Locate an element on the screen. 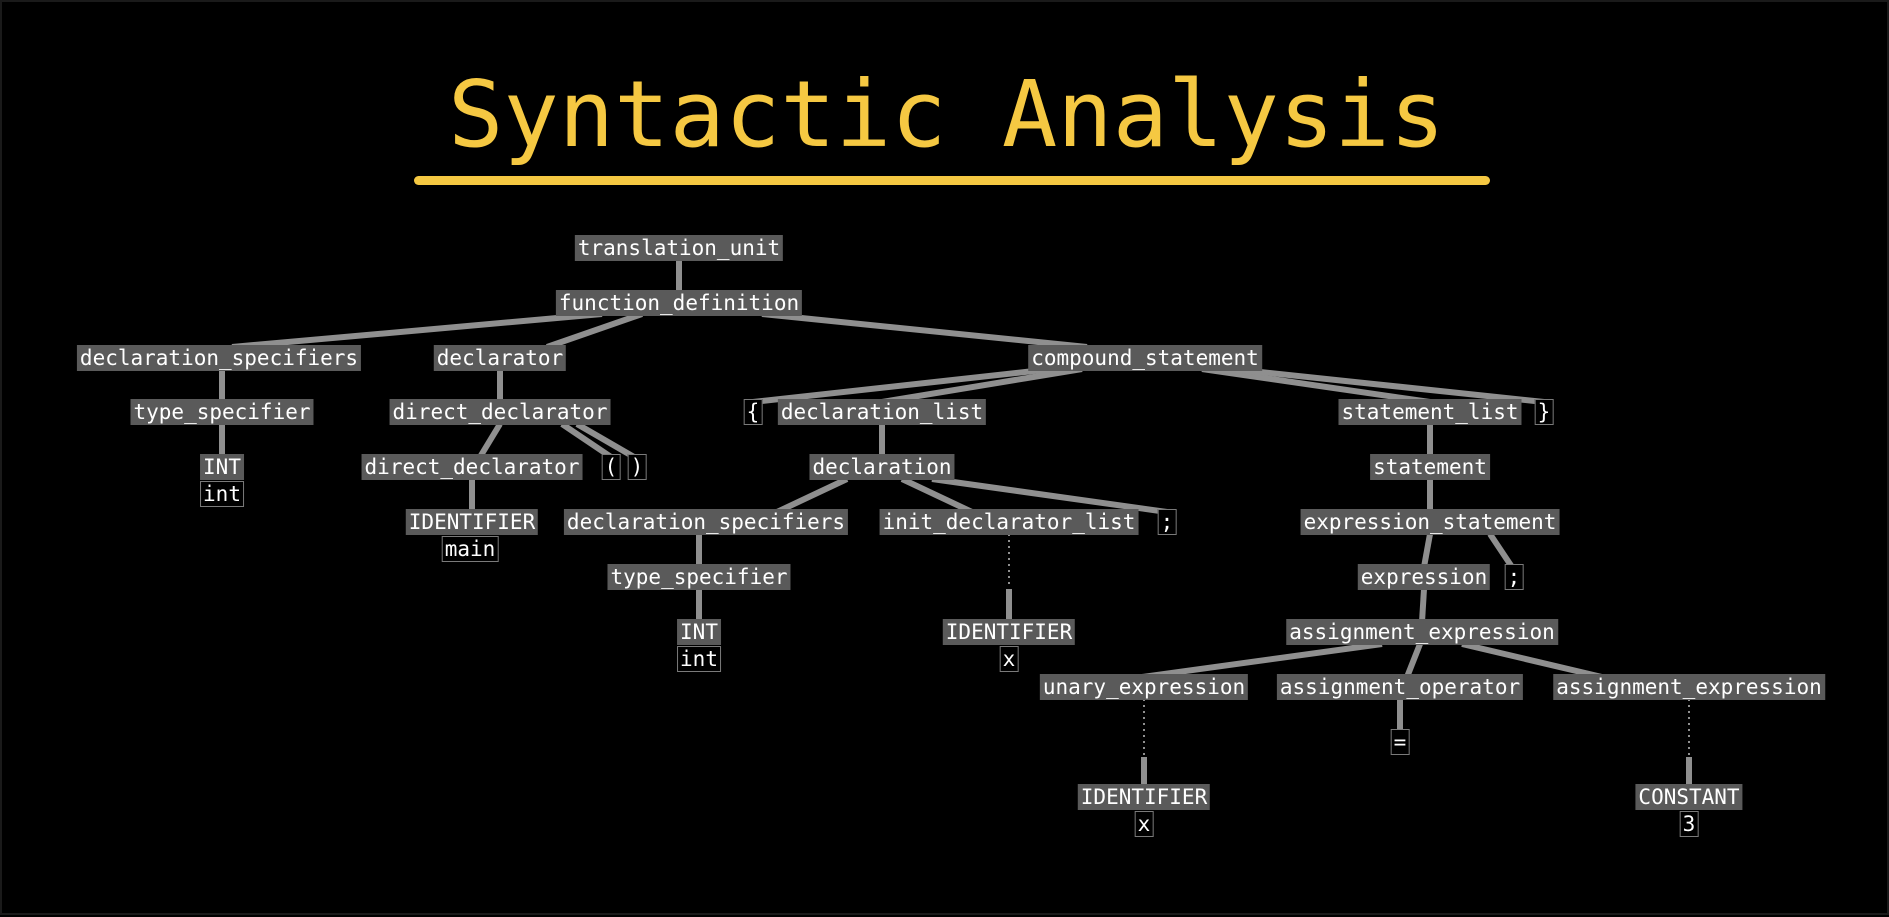 Image resolution: width=1889 pixels, height=917 pixels. token-equals: = is located at coordinates (1400, 742).